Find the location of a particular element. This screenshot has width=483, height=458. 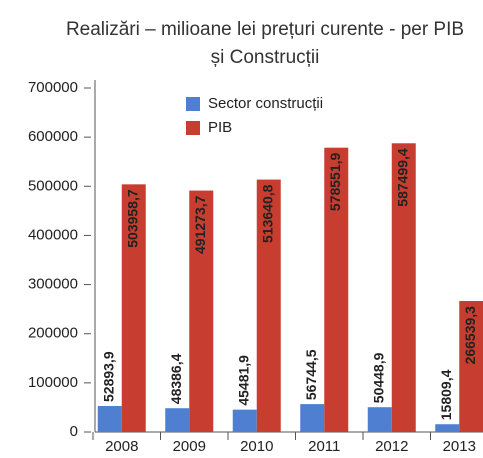

value-label: 50448,9 is located at coordinates (378, 377).